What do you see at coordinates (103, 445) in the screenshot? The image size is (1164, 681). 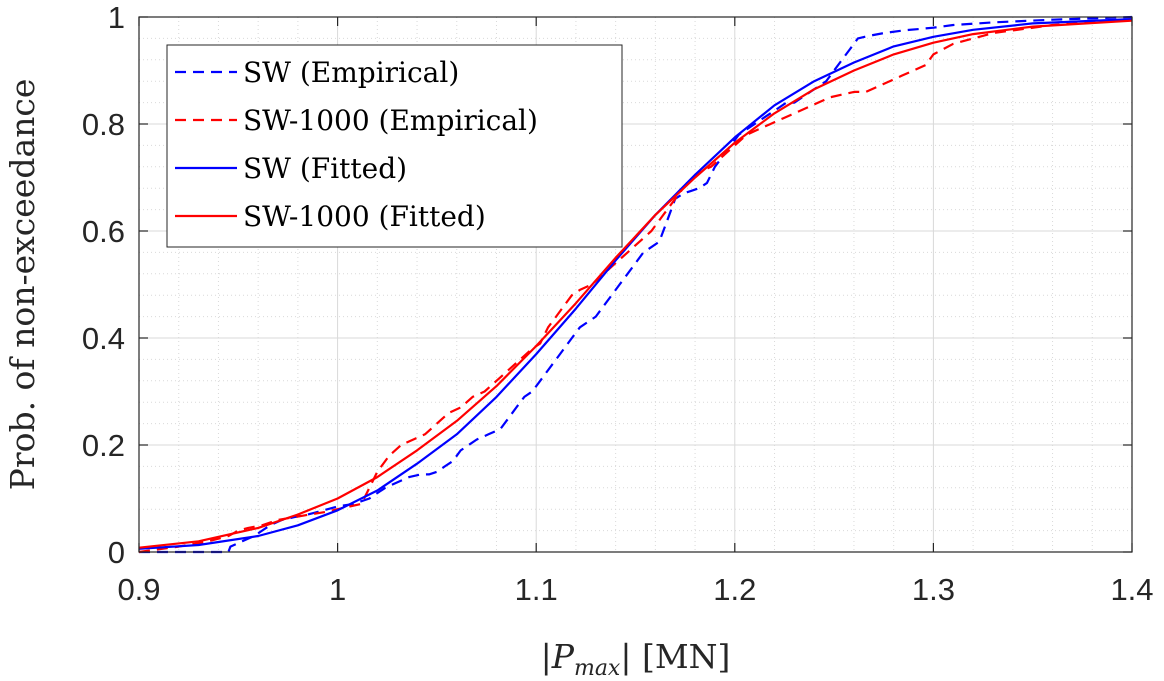 I see `y-tick-label: 0.2` at bounding box center [103, 445].